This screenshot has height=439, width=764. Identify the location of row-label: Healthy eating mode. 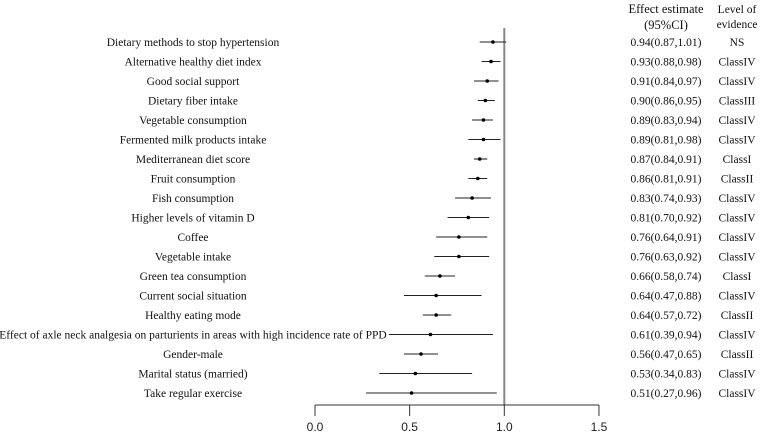
(193, 316).